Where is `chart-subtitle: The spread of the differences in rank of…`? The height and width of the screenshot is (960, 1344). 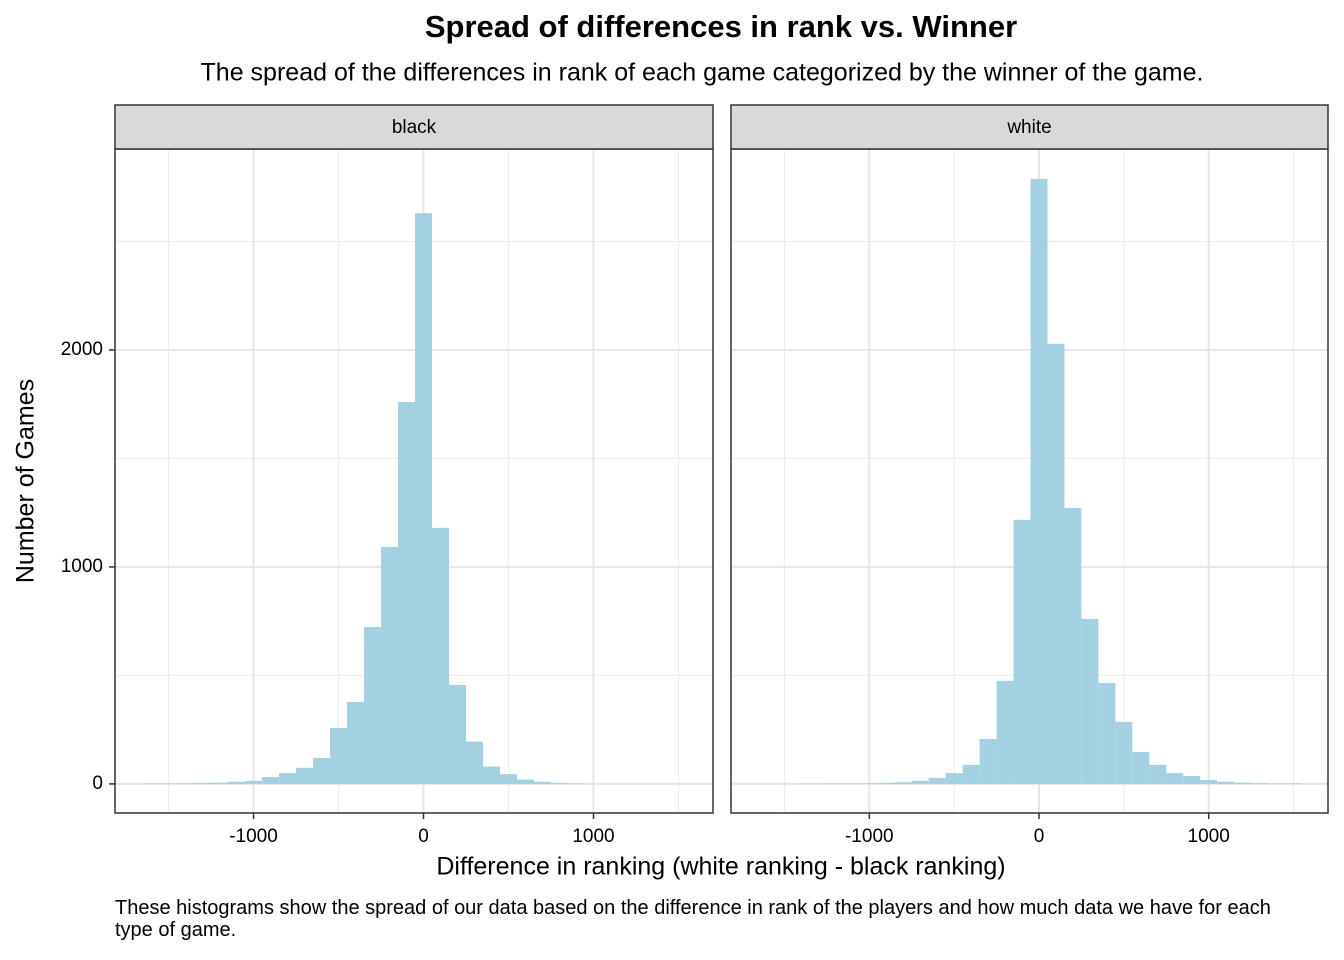
chart-subtitle: The spread of the differences in rank of… is located at coordinates (702, 73).